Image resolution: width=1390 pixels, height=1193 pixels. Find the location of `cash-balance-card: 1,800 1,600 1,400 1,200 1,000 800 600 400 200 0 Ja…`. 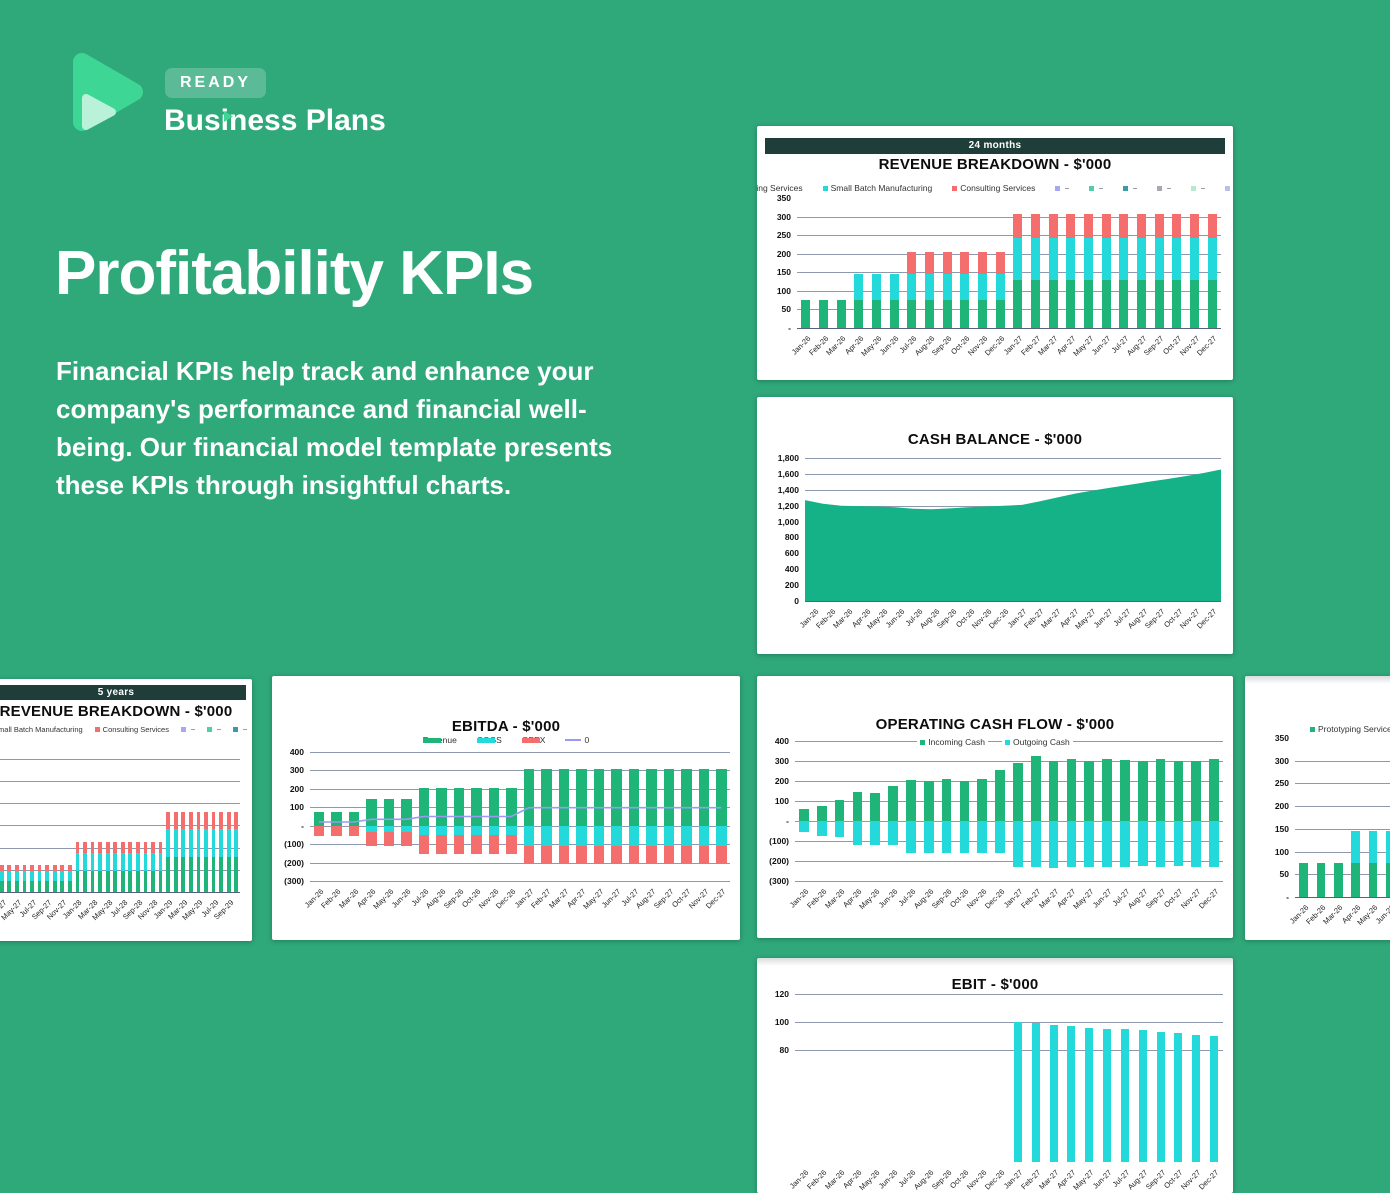

cash-balance-card: 1,800 1,600 1,400 1,200 1,000 800 600 400 200 0 Ja… is located at coordinates (995, 525).